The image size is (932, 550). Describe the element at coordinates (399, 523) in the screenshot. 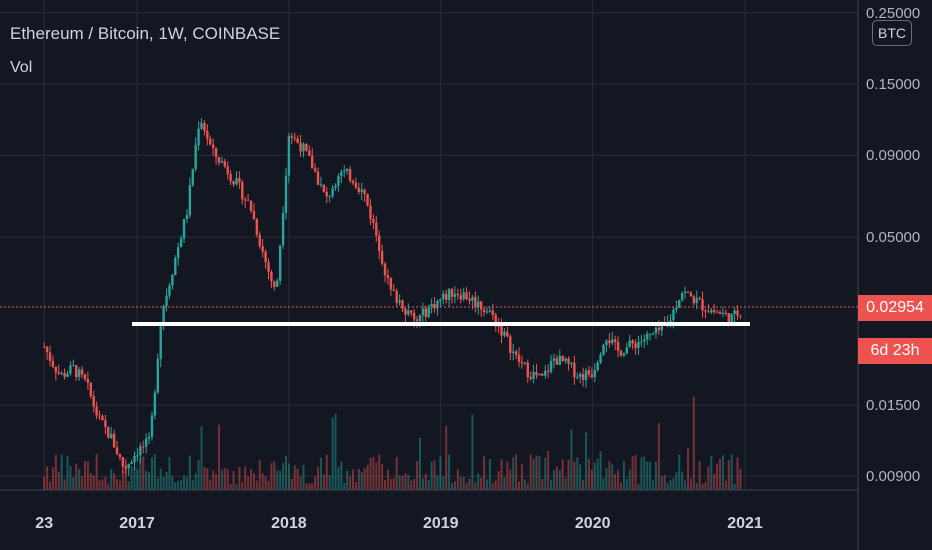

I see `time-axis: 23 2017 2018 2019 2020 2021` at that location.